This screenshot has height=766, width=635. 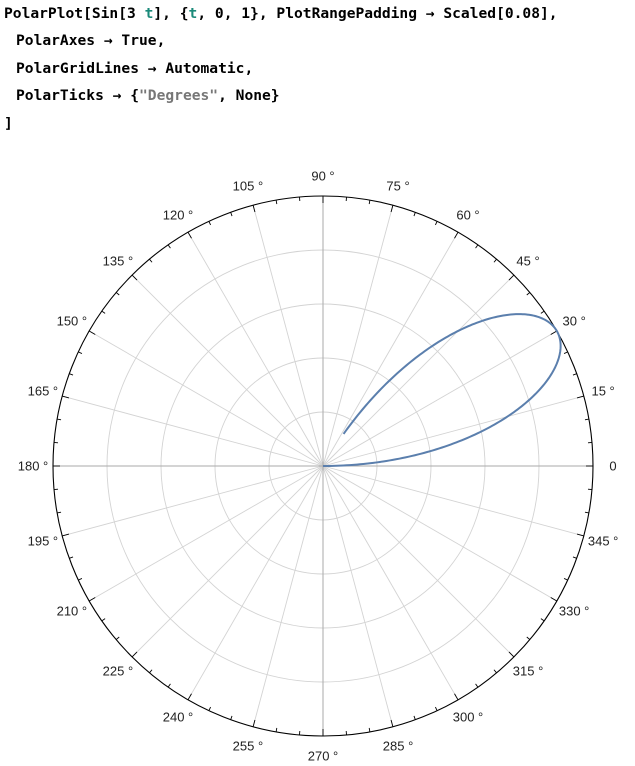 I want to click on code-text: PolarTicks → {, so click(x=78, y=96).